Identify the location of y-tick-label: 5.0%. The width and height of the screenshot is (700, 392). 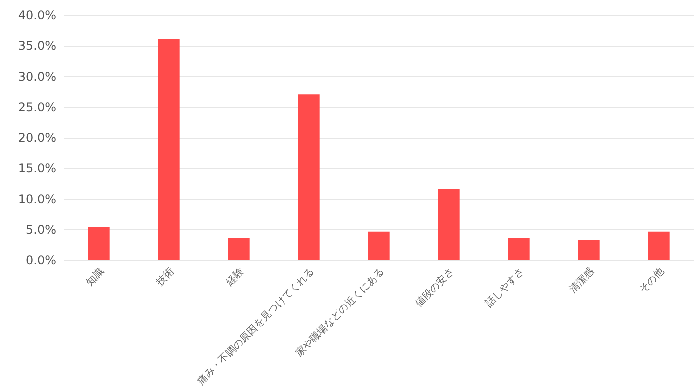
(41, 229).